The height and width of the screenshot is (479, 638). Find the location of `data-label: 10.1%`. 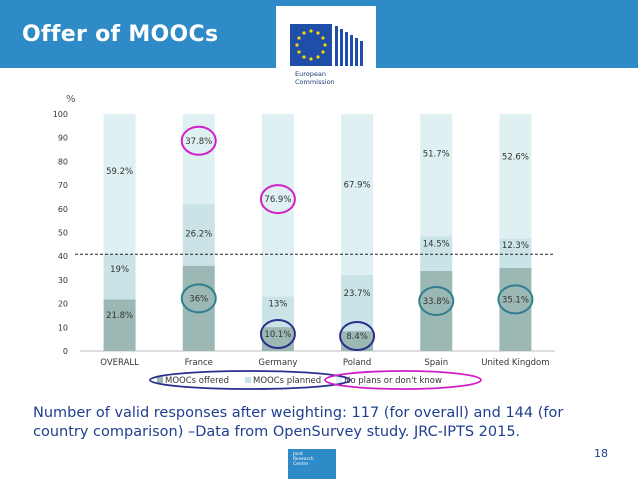

data-label: 10.1% is located at coordinates (277, 335).